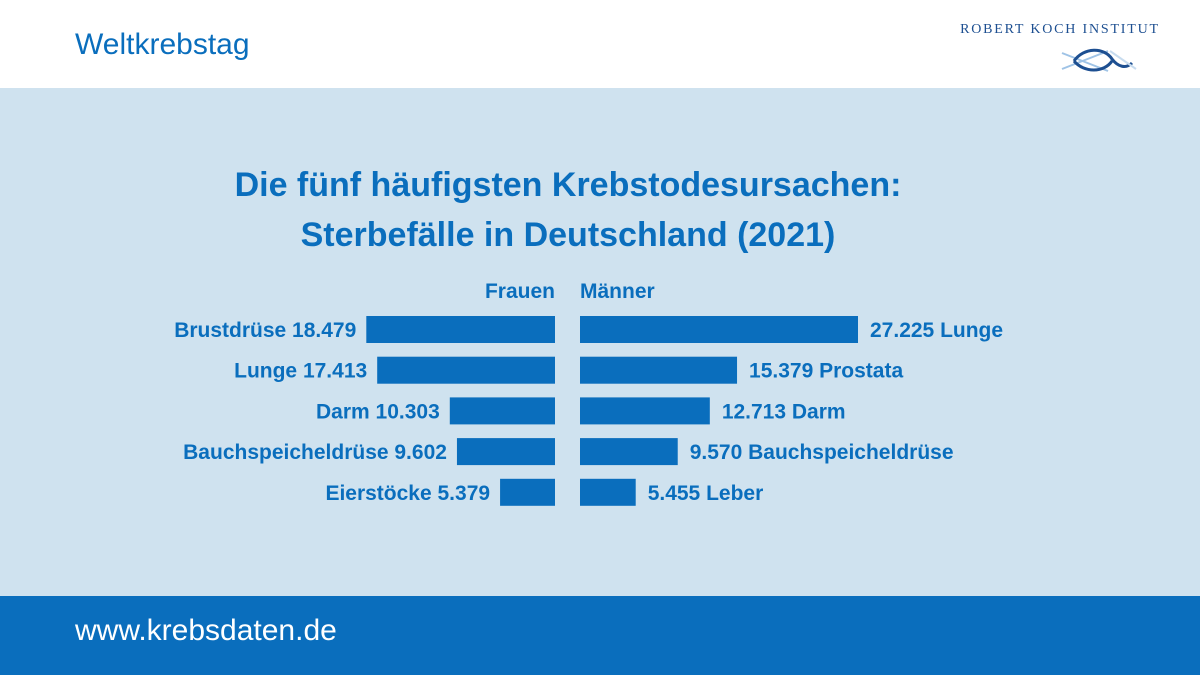  What do you see at coordinates (568, 185) in the screenshot?
I see `chart-title-line-1: Die fünf häufigsten Krebstodesursachen:` at bounding box center [568, 185].